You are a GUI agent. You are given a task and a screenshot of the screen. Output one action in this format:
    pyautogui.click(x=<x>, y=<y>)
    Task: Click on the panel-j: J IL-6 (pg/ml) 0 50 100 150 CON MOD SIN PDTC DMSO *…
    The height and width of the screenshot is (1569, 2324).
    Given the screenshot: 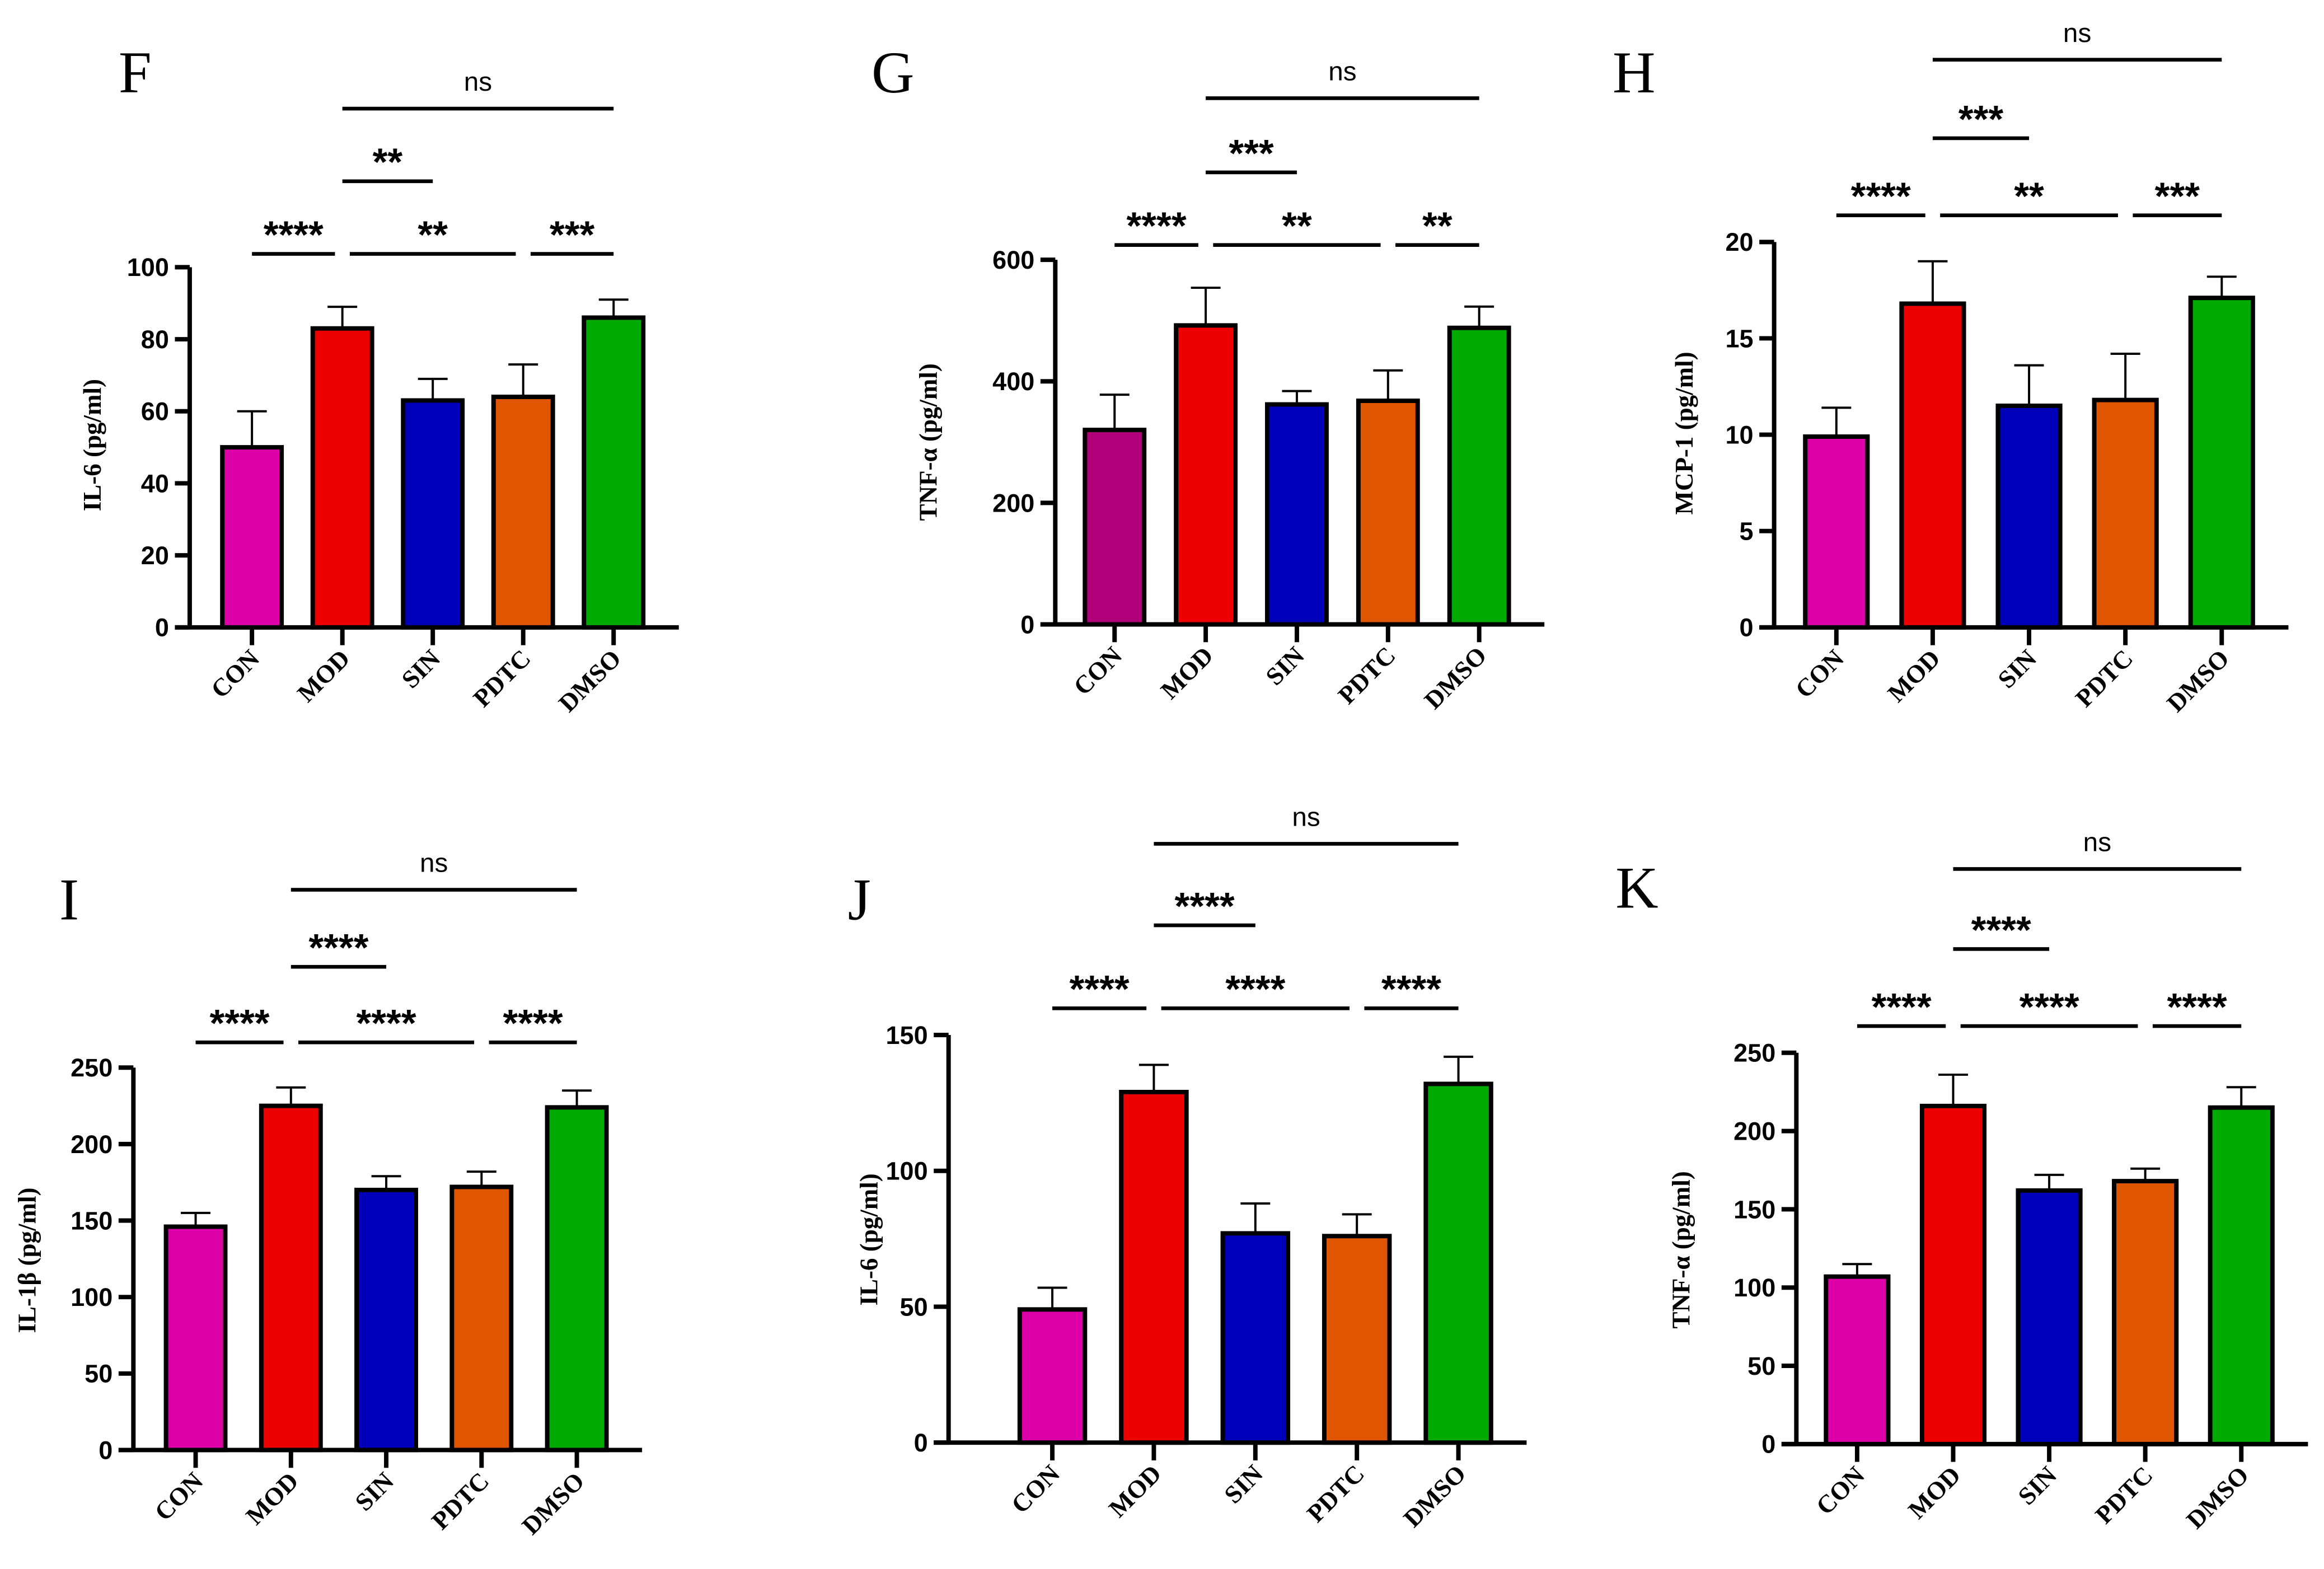 What is the action you would take?
    pyautogui.click(x=1187, y=1168)
    